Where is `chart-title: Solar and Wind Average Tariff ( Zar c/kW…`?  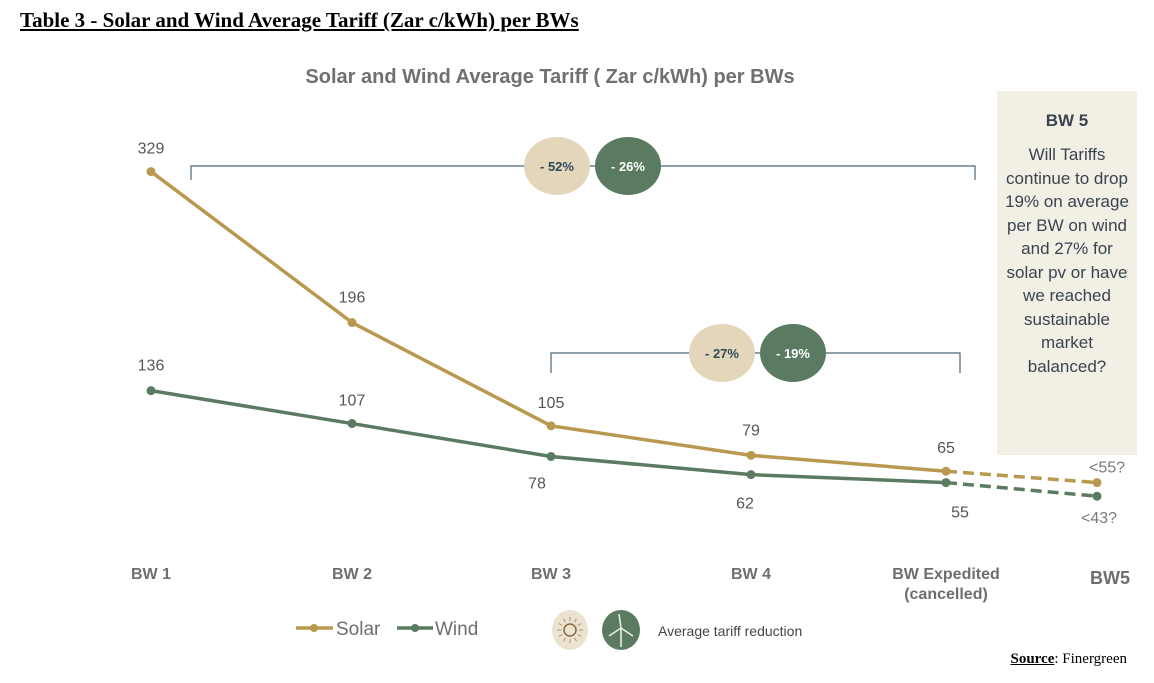 chart-title: Solar and Wind Average Tariff ( Zar c/kW… is located at coordinates (549, 77).